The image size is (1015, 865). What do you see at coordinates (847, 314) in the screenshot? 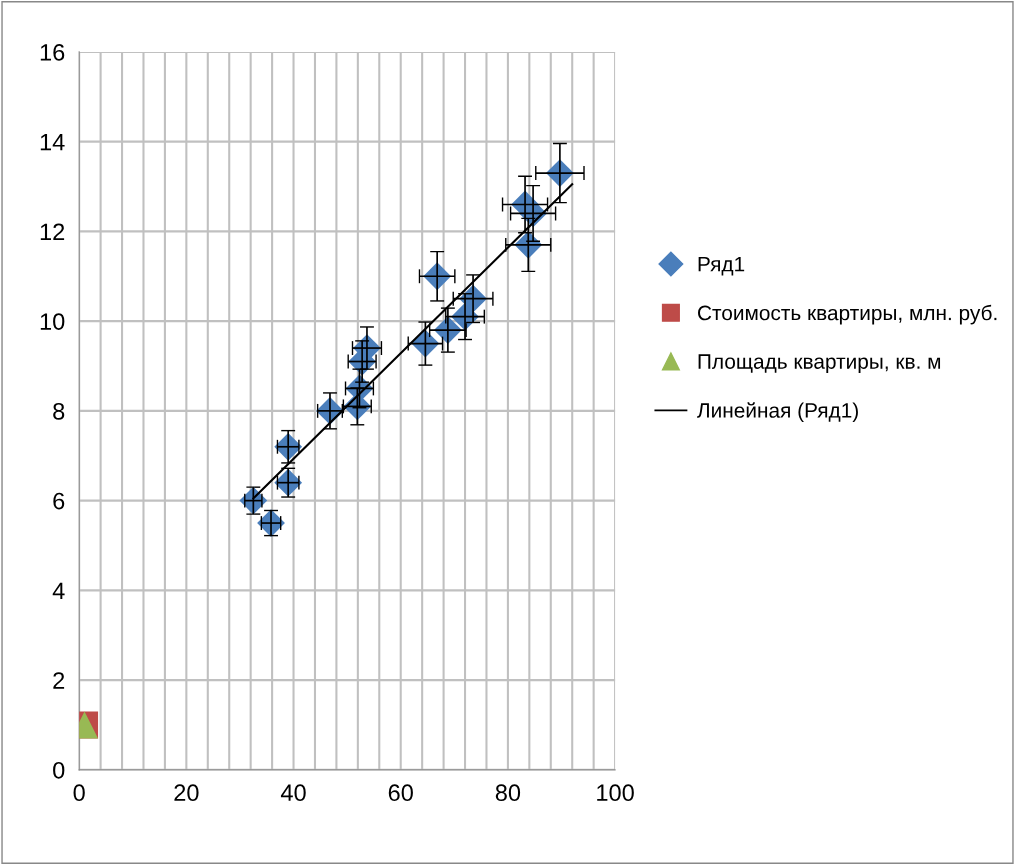
I see `legend-label: Стоимость квартиры, млн. руб.` at bounding box center [847, 314].